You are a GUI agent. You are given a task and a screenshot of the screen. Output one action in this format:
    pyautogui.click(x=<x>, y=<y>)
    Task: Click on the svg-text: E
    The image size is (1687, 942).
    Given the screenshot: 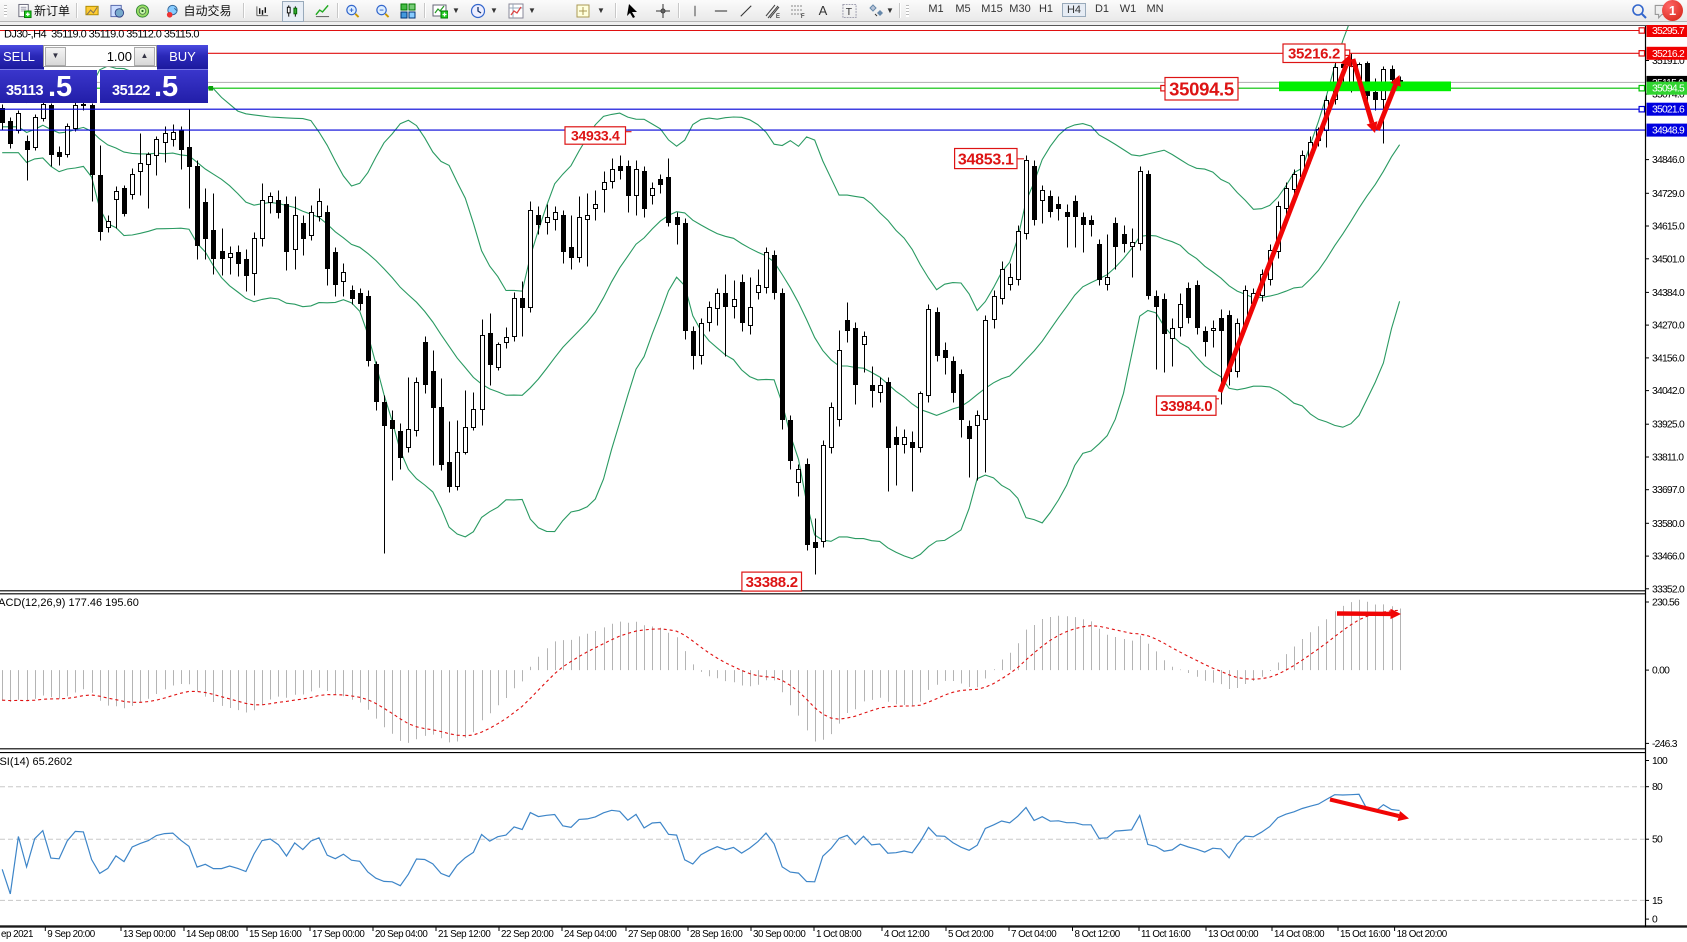 What is the action you would take?
    pyautogui.click(x=778, y=16)
    